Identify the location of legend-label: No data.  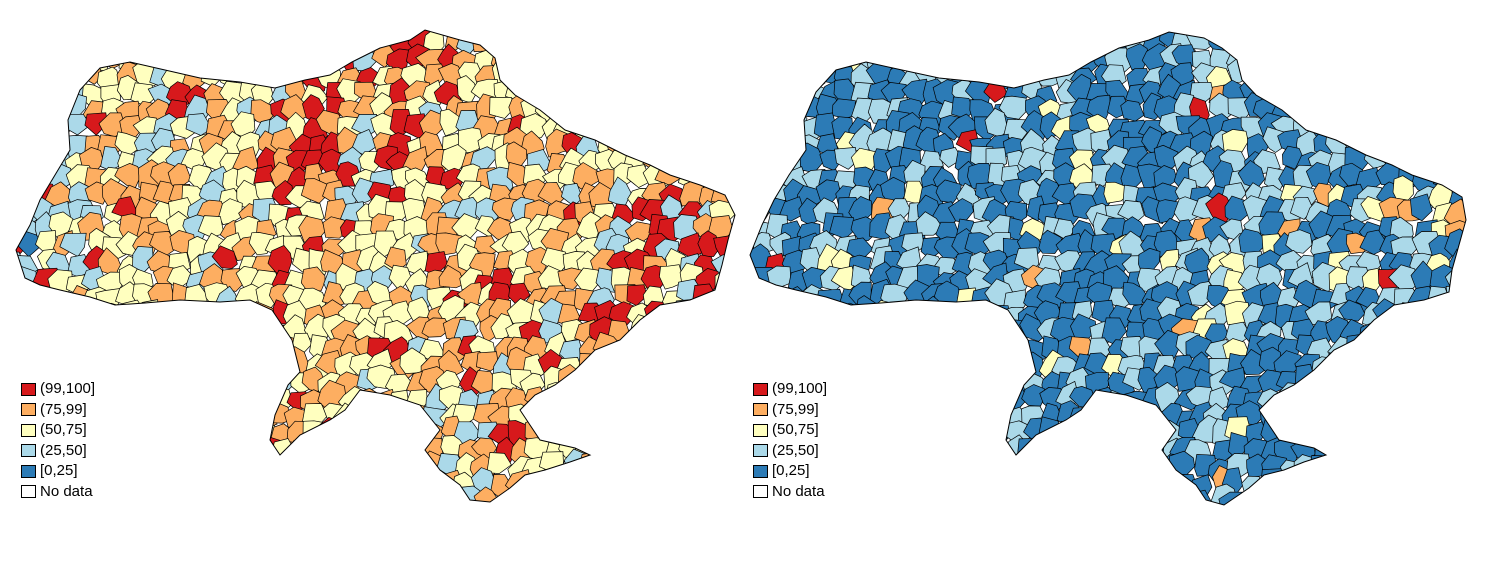
(66, 491).